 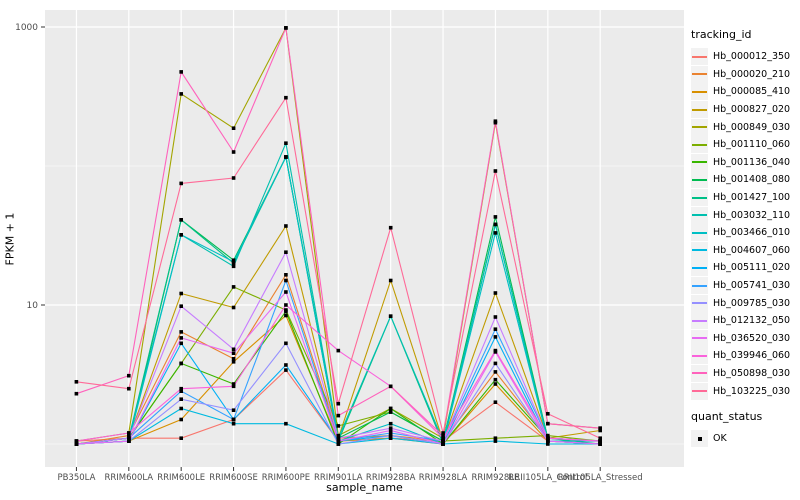 What do you see at coordinates (391, 478) in the screenshot?
I see `x-tick-label: RRIM928BA` at bounding box center [391, 478].